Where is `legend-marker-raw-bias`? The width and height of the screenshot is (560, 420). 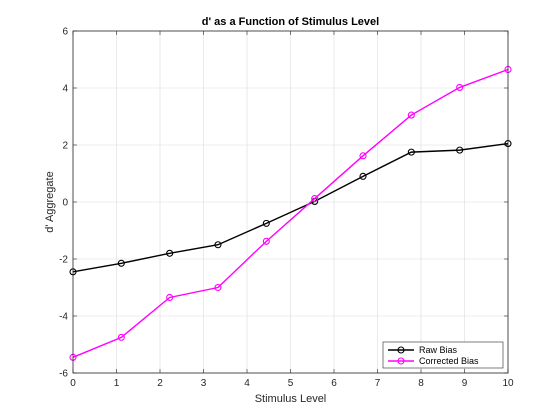
legend-marker-raw-bias is located at coordinates (401, 350).